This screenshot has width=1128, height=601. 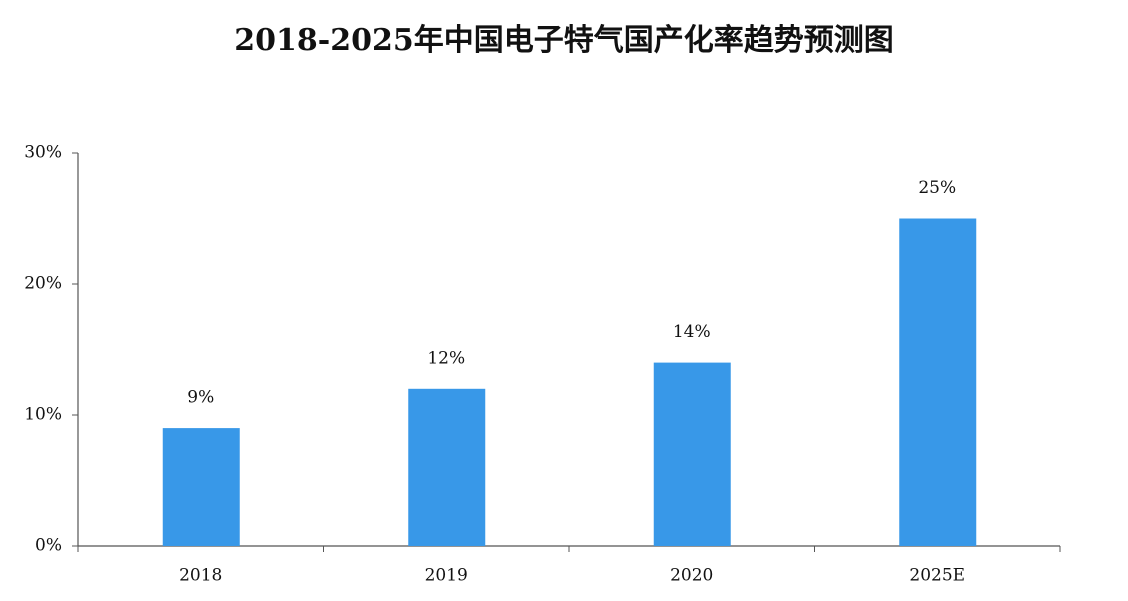 I want to click on value-label: 25%, so click(x=937, y=188).